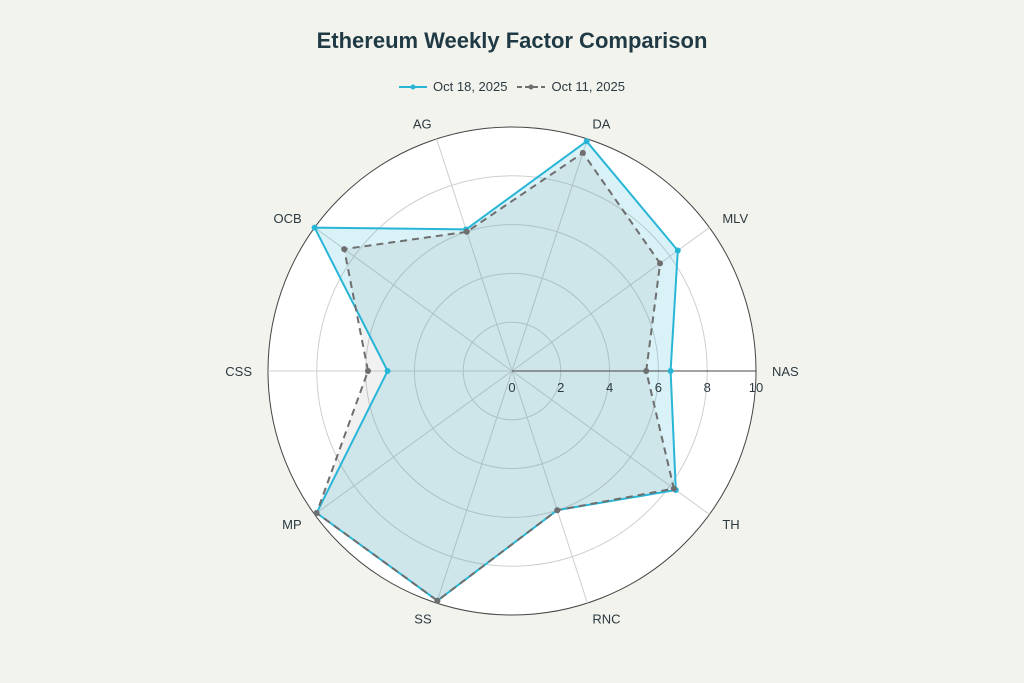 This screenshot has height=683, width=1024. Describe the element at coordinates (316, 512) in the screenshot. I see `point-series-2-mp` at that location.